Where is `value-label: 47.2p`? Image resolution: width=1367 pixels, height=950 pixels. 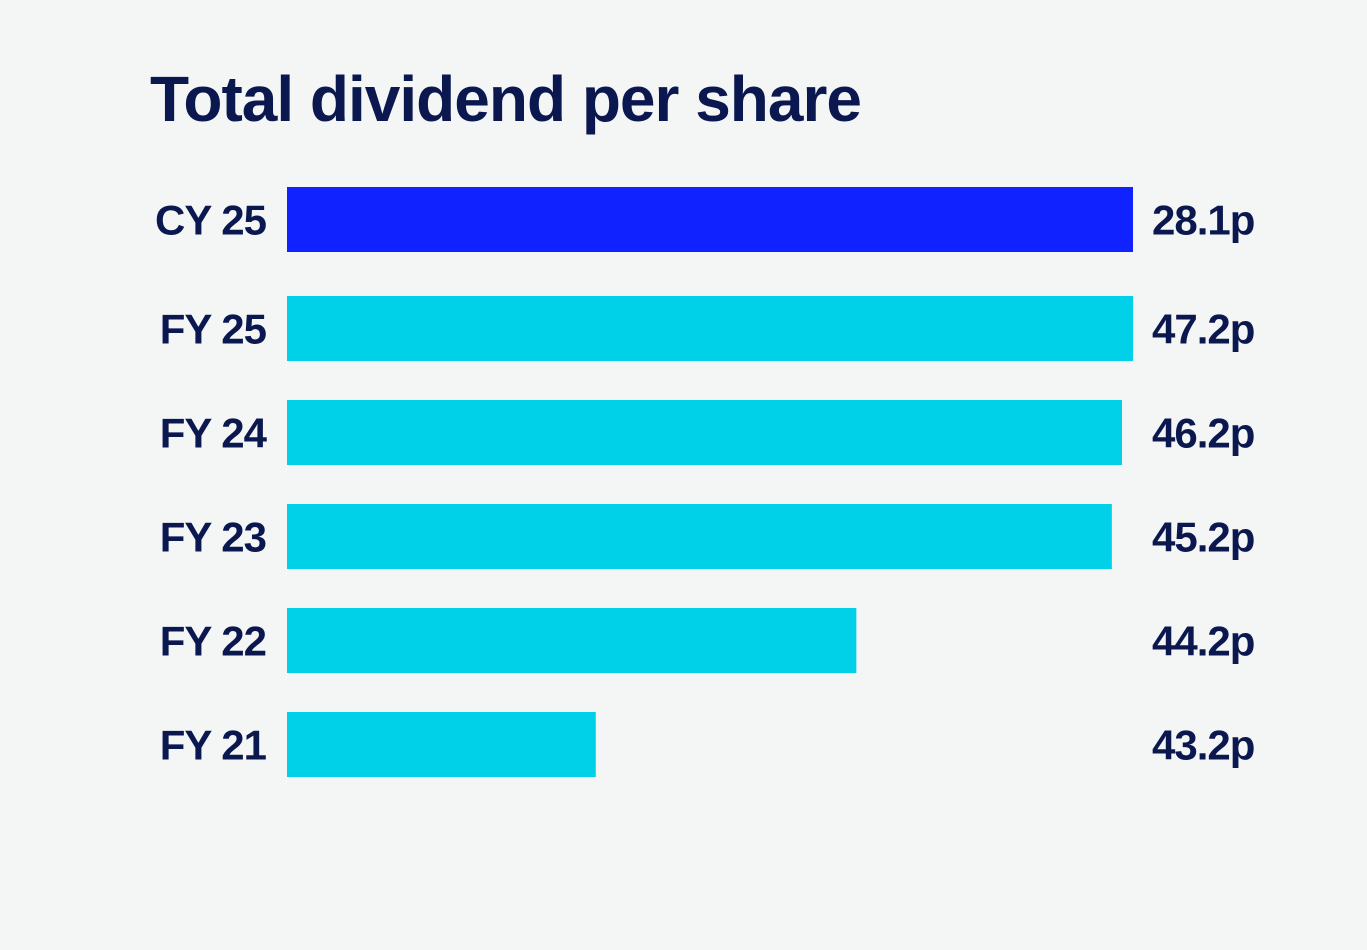
value-label: 47.2p is located at coordinates (1203, 329).